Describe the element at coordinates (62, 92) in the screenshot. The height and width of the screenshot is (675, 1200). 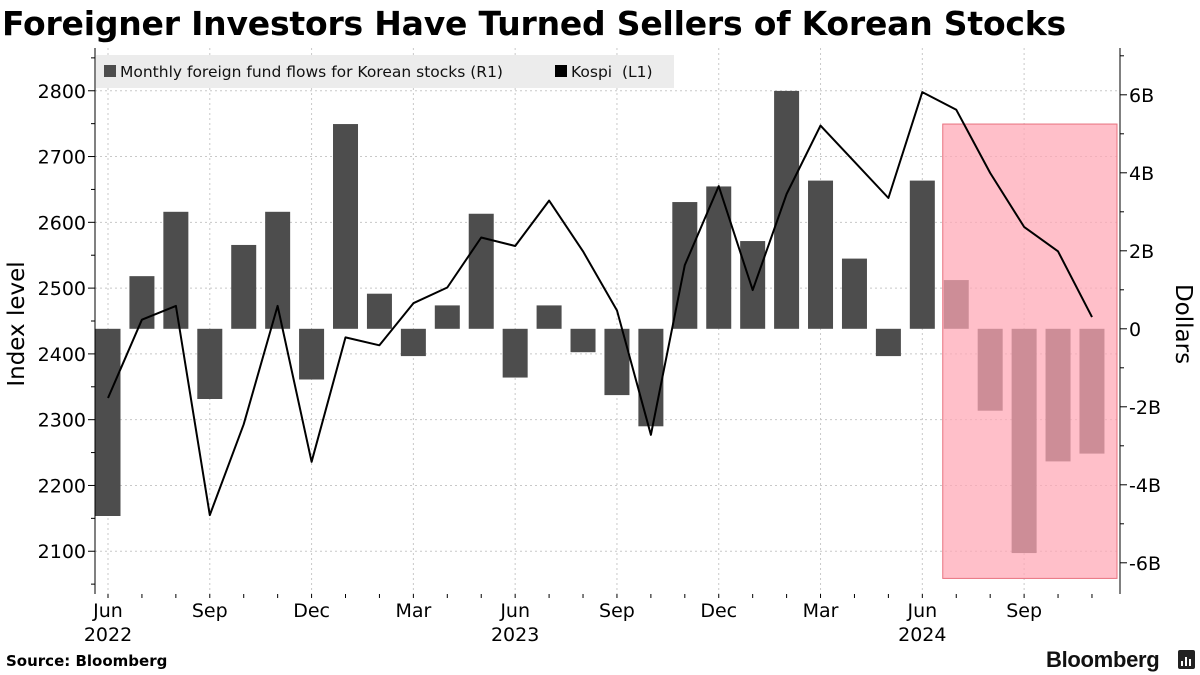
I see `left-tick-label: 2800` at that location.